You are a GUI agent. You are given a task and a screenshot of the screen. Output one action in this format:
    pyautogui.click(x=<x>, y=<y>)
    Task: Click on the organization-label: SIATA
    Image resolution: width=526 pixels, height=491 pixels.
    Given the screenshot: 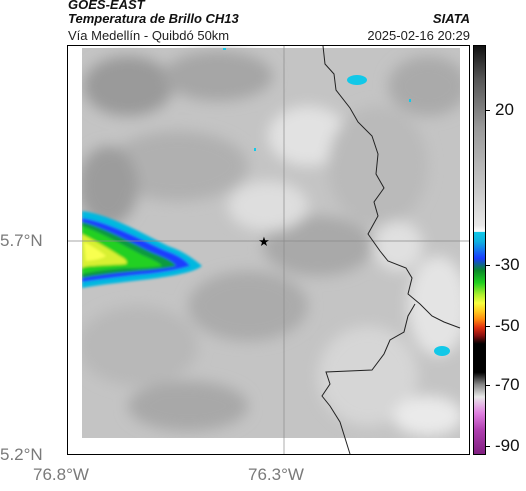 What is the action you would take?
    pyautogui.click(x=451, y=18)
    